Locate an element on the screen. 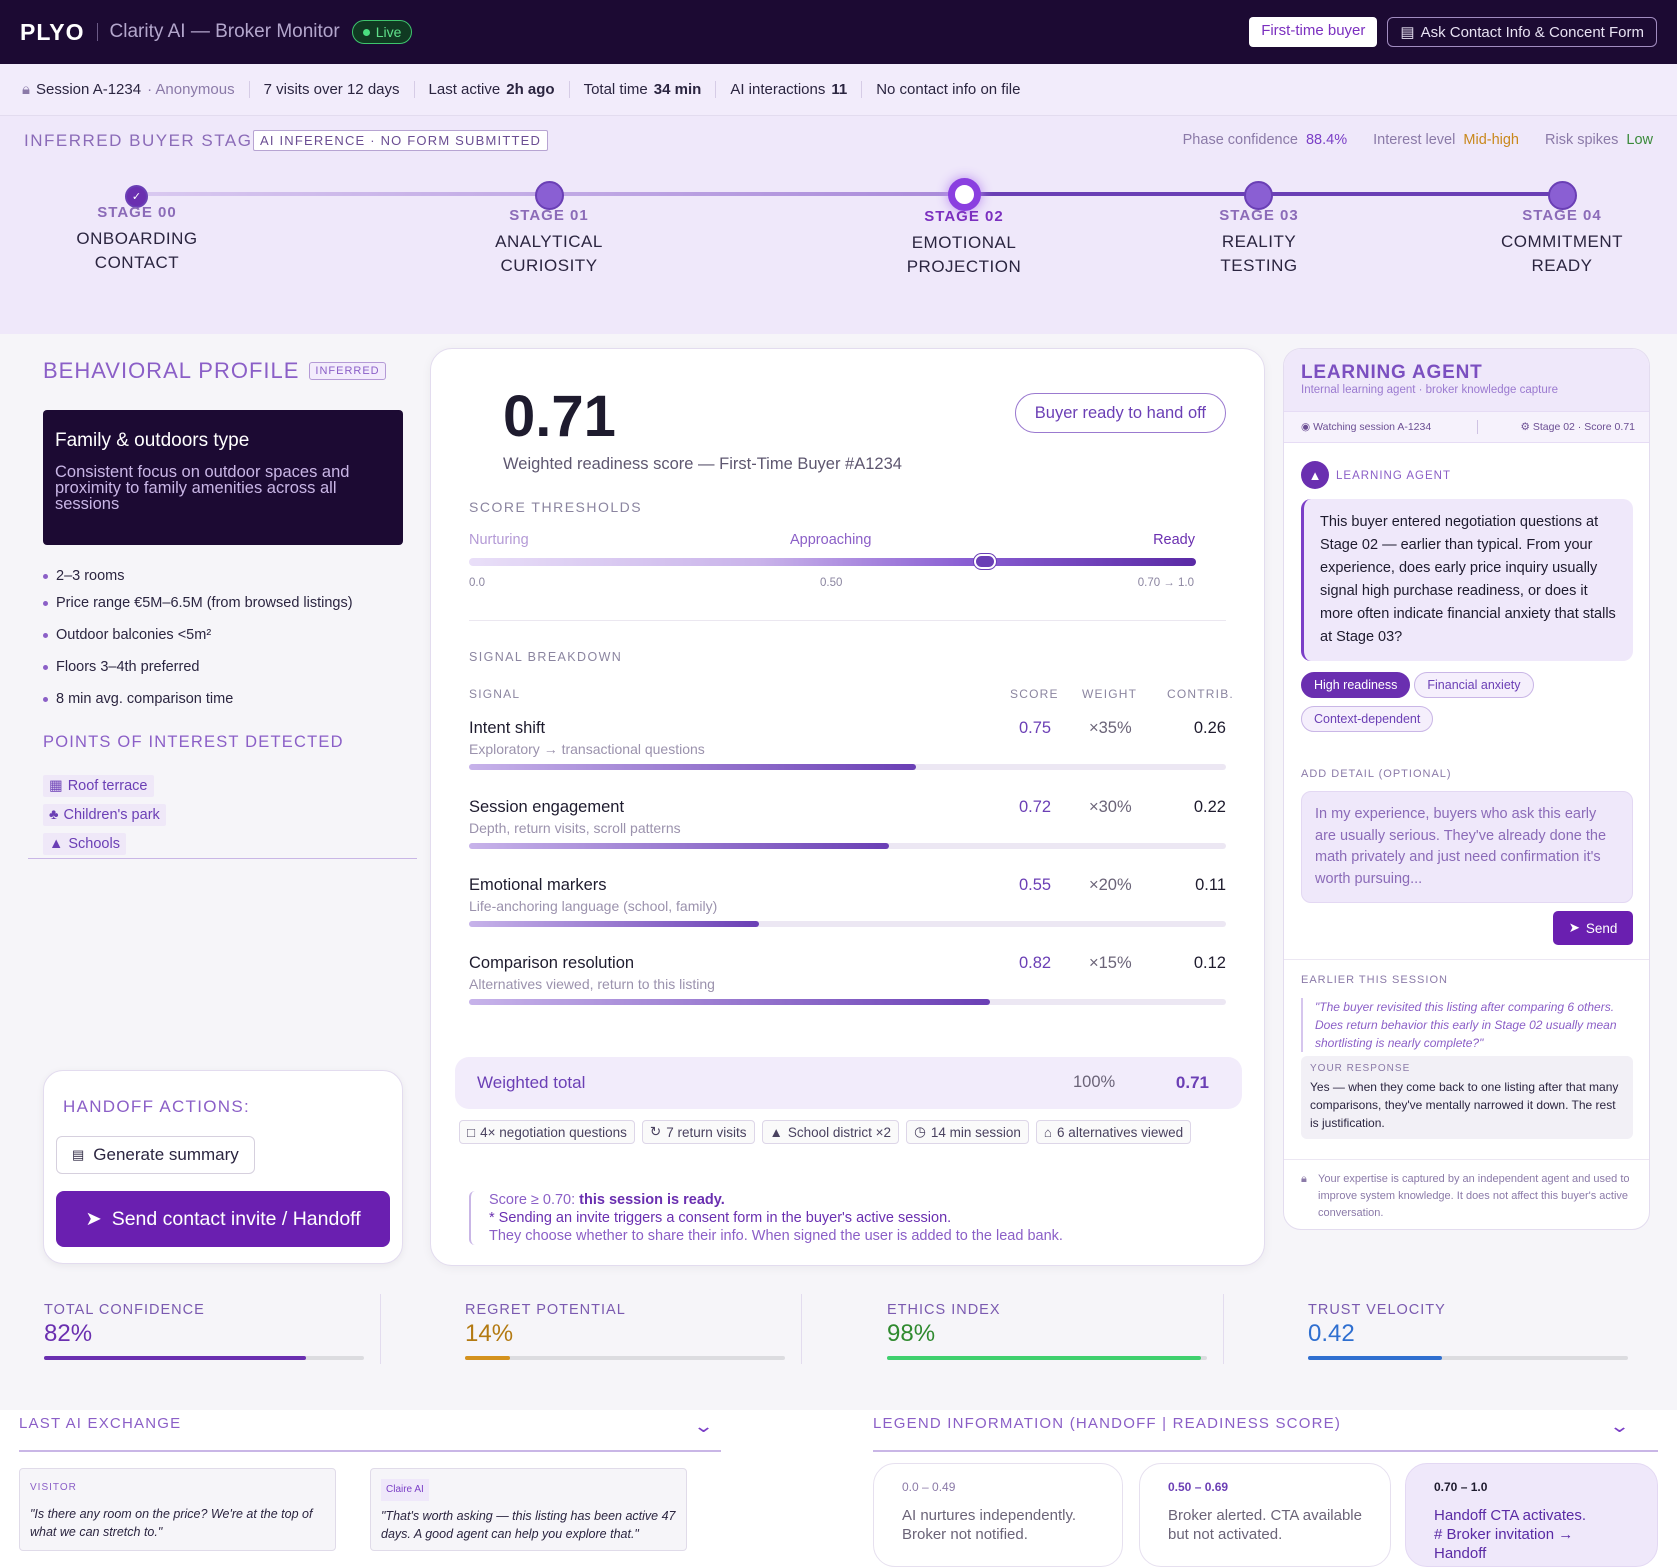 The width and height of the screenshot is (1677, 1567). stage-name: PROJECTION is located at coordinates (964, 266).